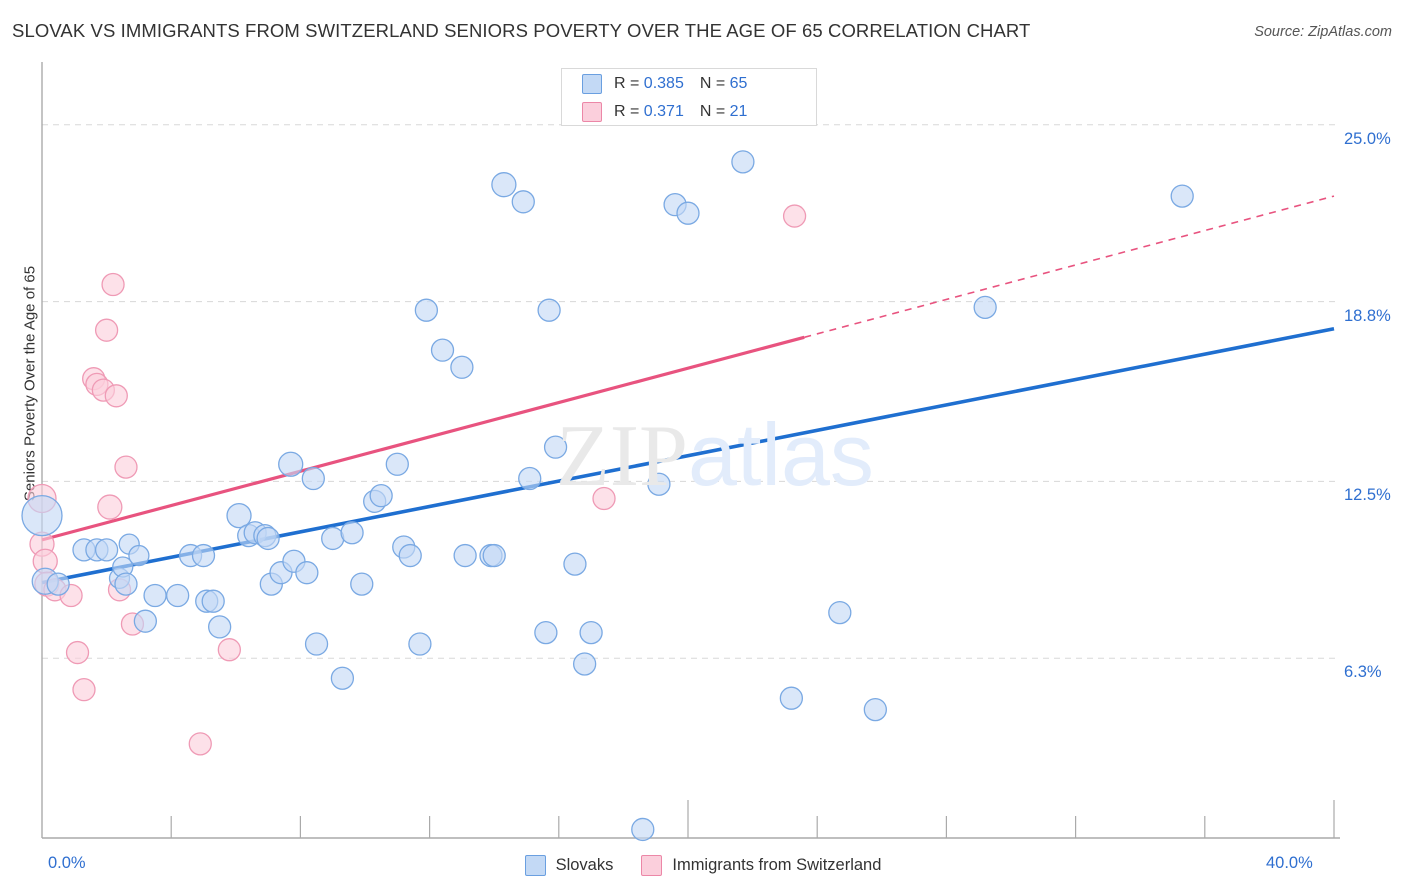 This screenshot has height=892, width=1406. I want to click on legend-swatch-immigrants, so click(652, 865).